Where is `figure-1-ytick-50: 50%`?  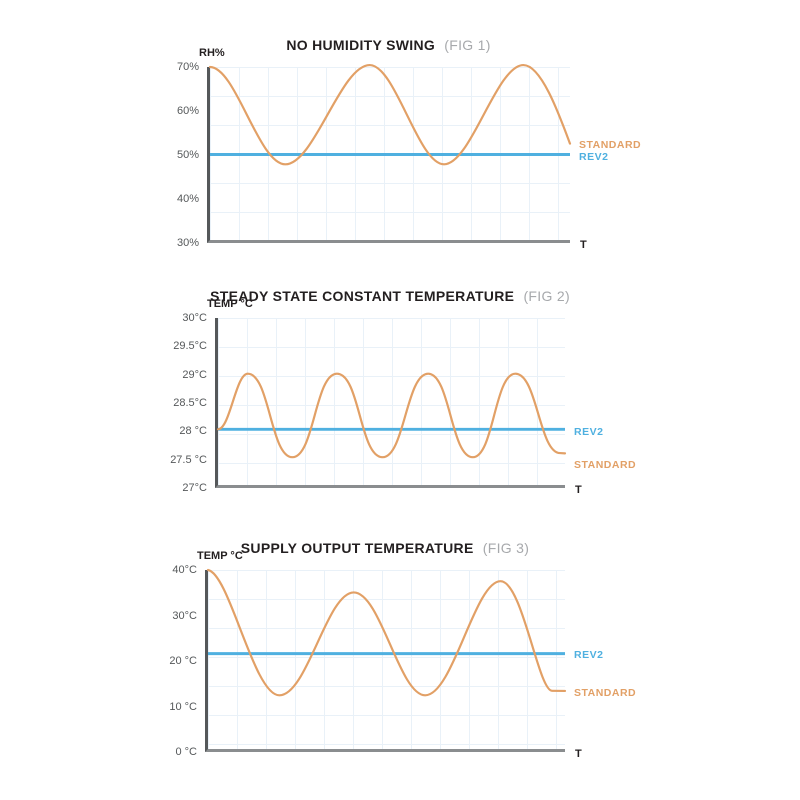 figure-1-ytick-50: 50% is located at coordinates (187, 155).